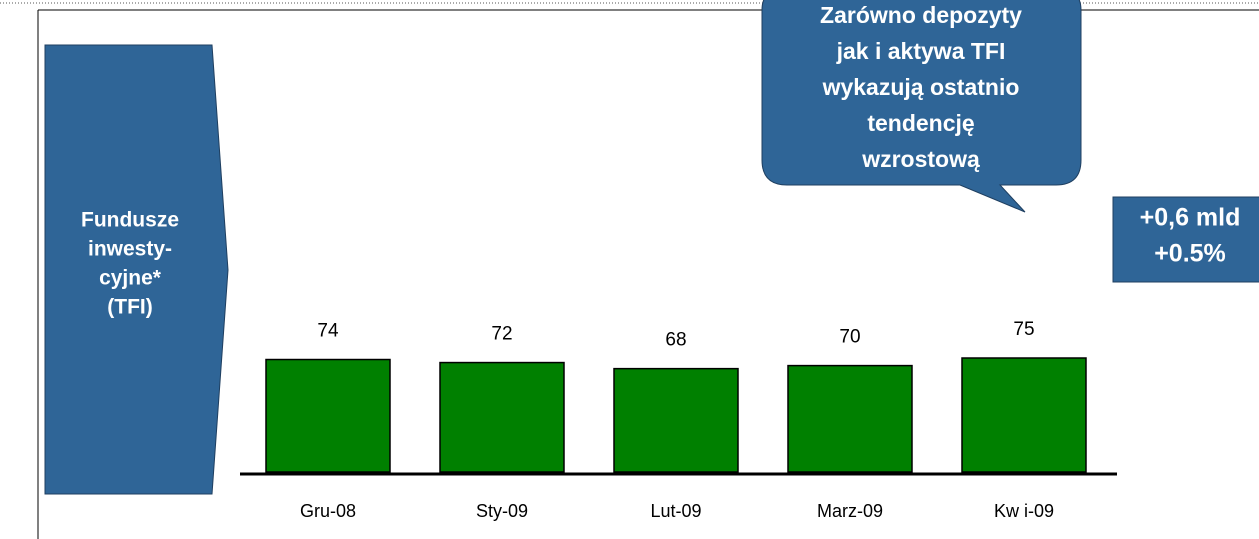 The image size is (1259, 539). Describe the element at coordinates (850, 511) in the screenshot. I see `x-tick-label: Marz-09` at that location.